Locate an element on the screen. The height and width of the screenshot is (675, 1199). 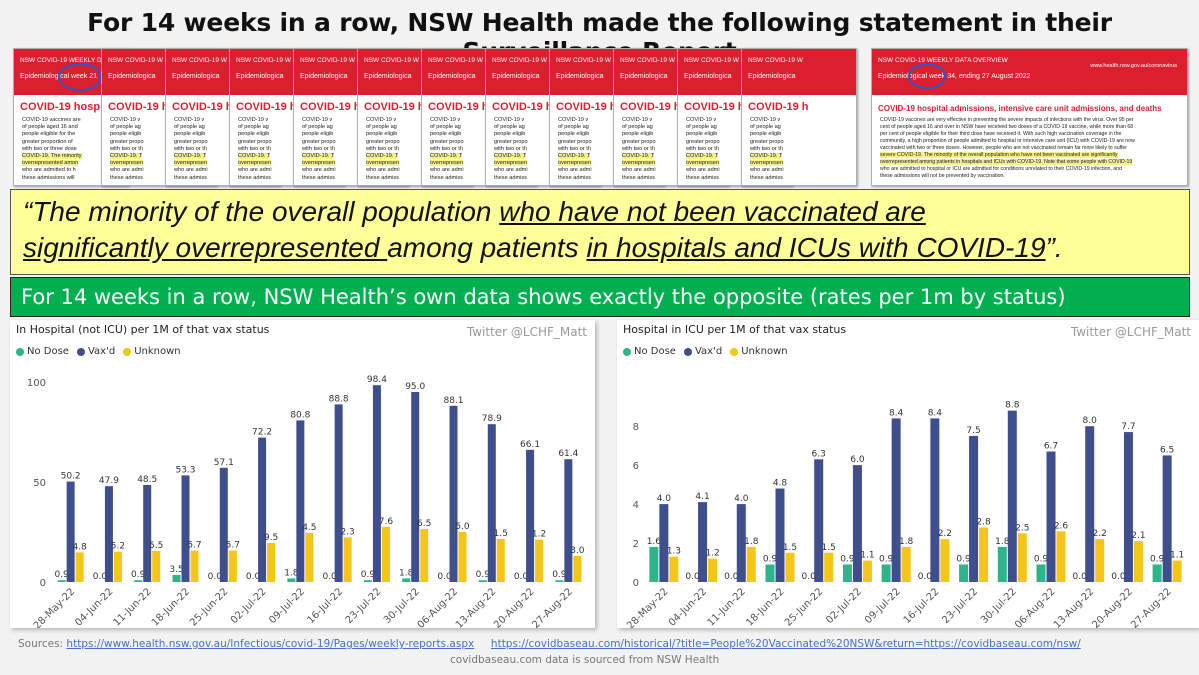
data-label: 4.8 is located at coordinates (780, 484).